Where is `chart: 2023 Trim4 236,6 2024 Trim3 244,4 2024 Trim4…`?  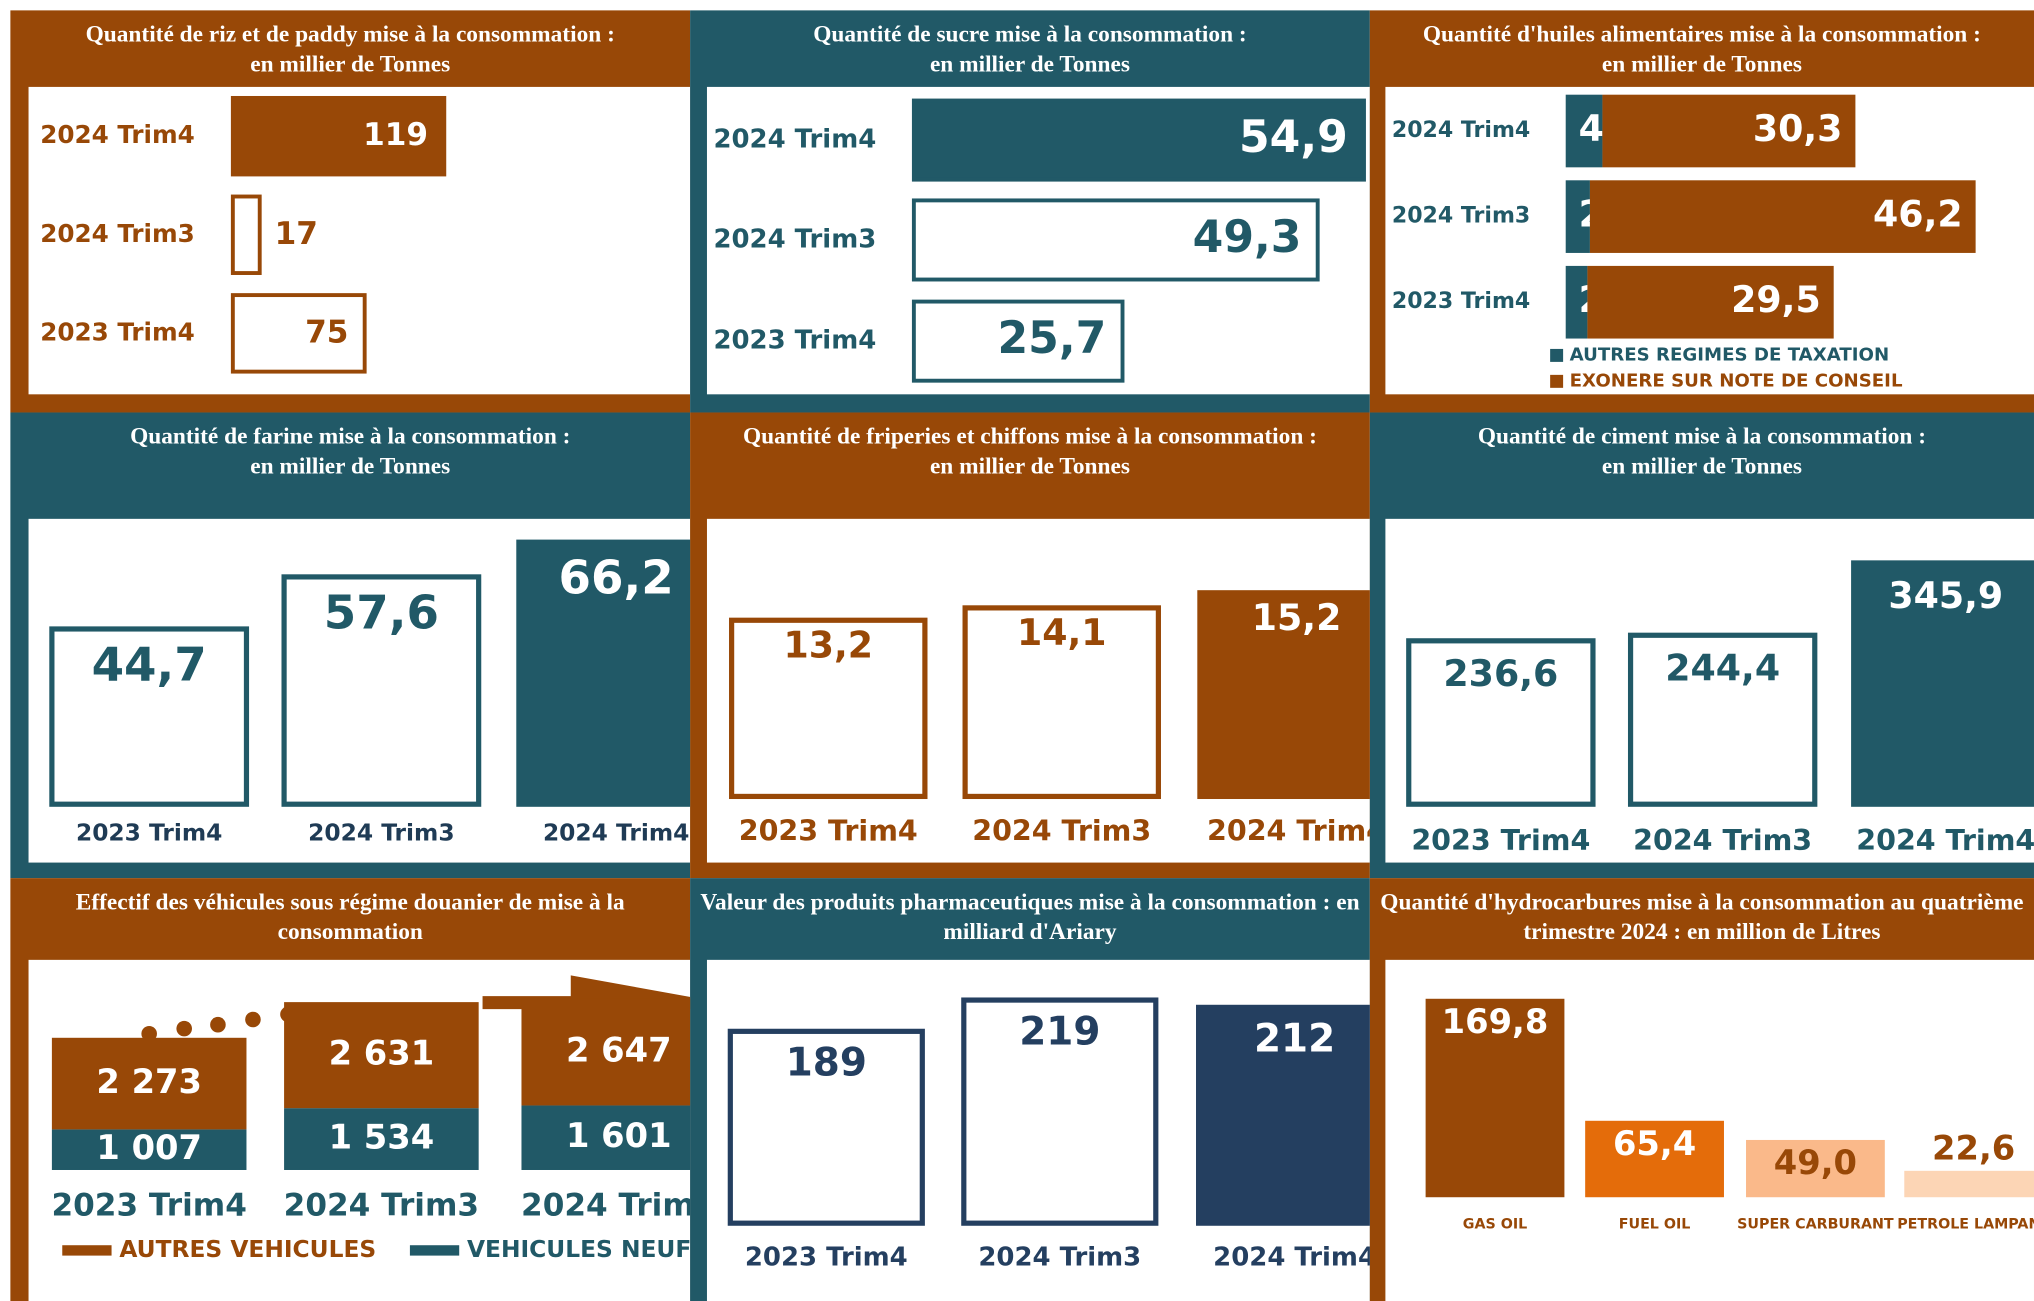
chart: 2023 Trim4 236,6 2024 Trim3 244,4 2024 Trim4… is located at coordinates (1720, 708).